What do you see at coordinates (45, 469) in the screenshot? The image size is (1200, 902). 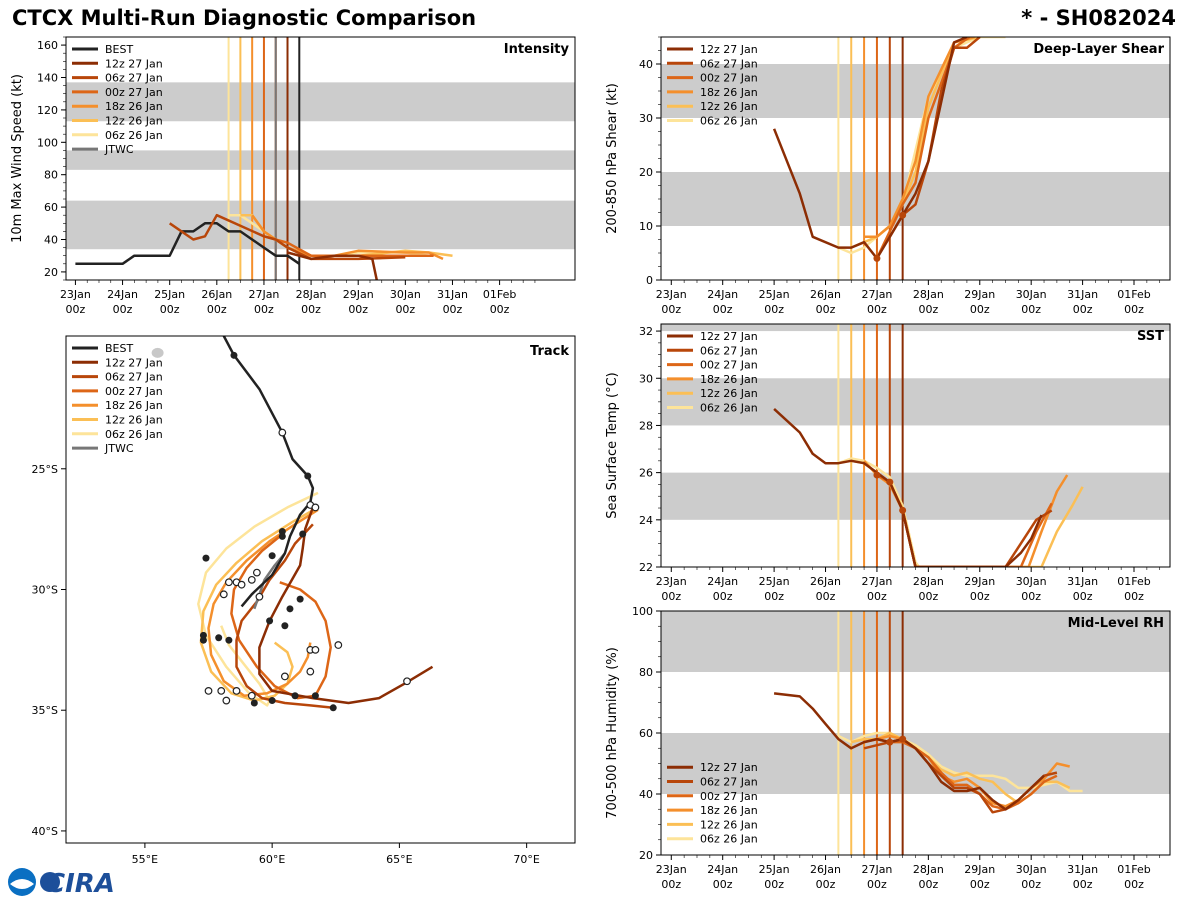 I see `lat-tick-label: 25°S` at bounding box center [45, 469].